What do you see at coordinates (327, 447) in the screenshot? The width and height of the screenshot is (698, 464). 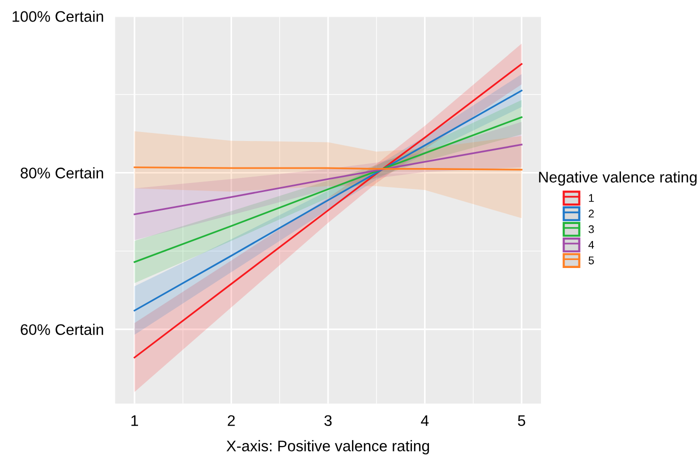 I see `x-axis-title: X-axis: Positive valence rating` at bounding box center [327, 447].